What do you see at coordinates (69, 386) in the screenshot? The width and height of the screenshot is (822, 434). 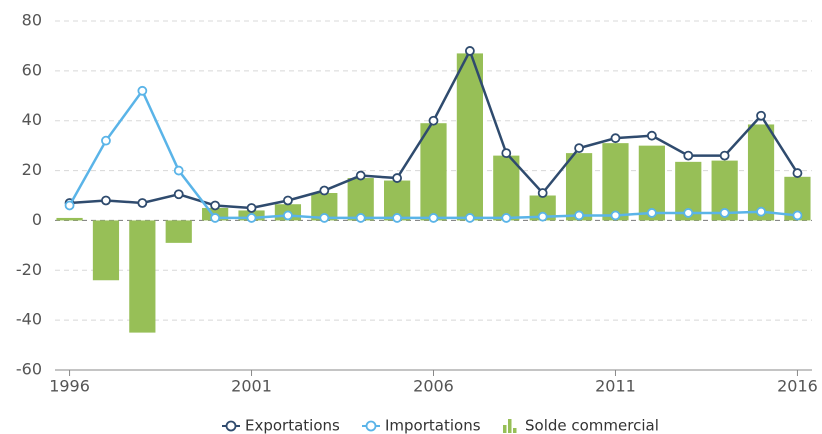 I see `x-tick-label: 1996` at bounding box center [69, 386].